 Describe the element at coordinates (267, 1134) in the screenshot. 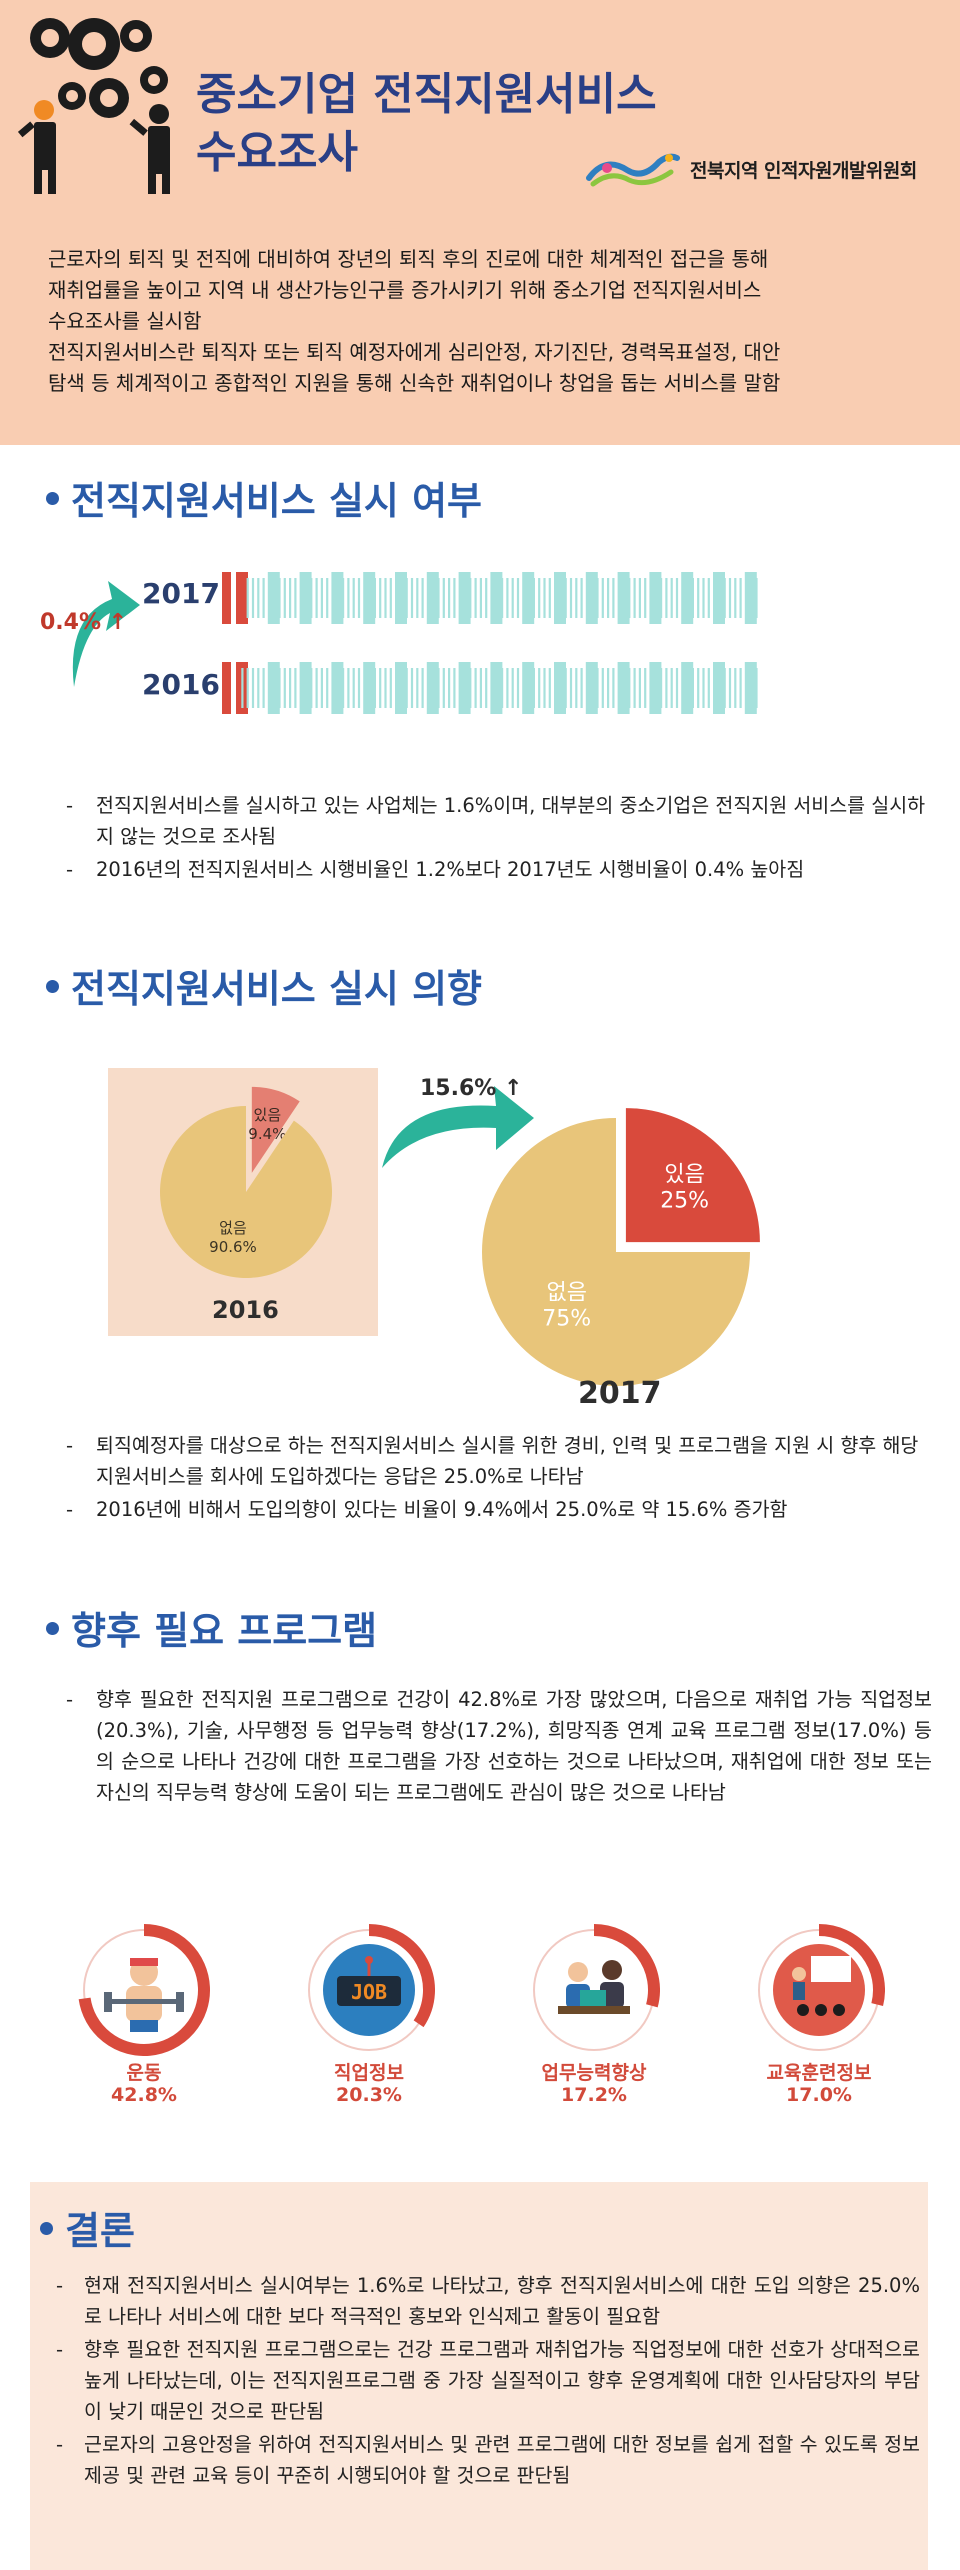

I see `pie-value: 9.4%` at that location.